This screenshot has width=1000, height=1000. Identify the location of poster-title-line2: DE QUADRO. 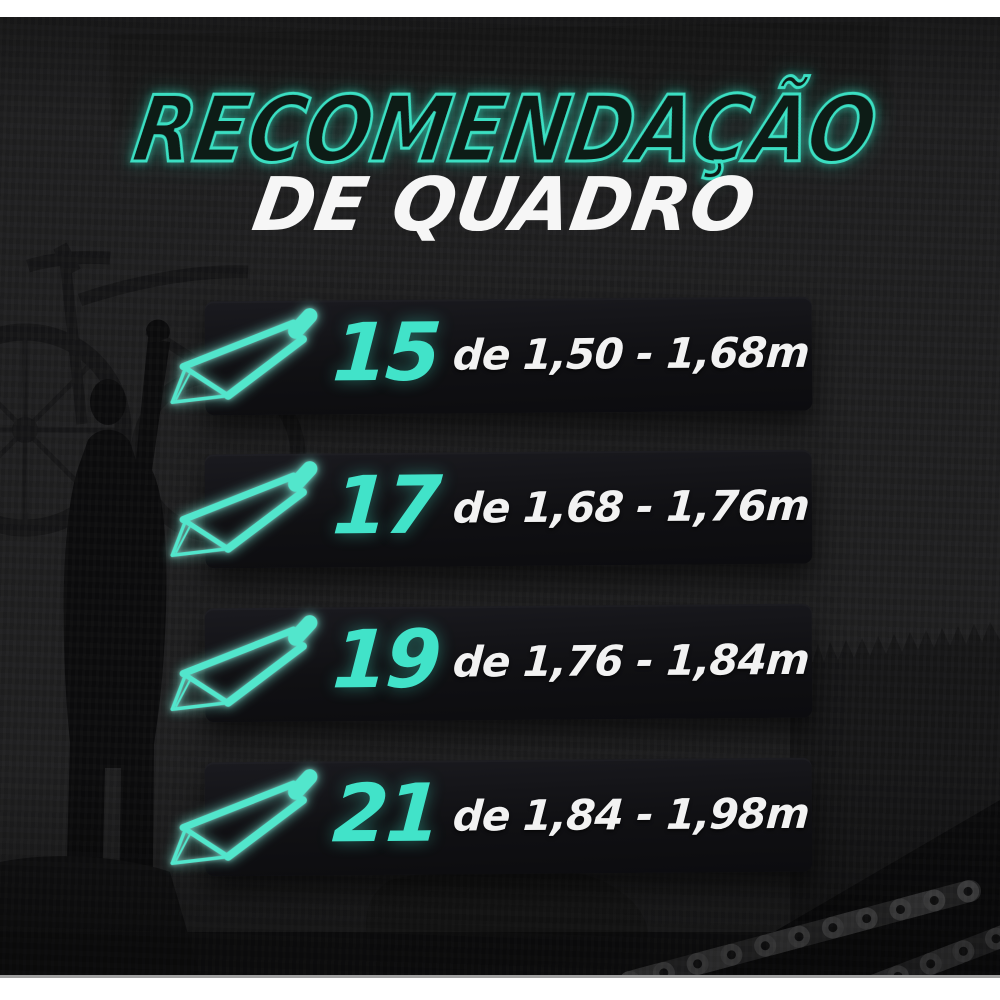
(504, 204).